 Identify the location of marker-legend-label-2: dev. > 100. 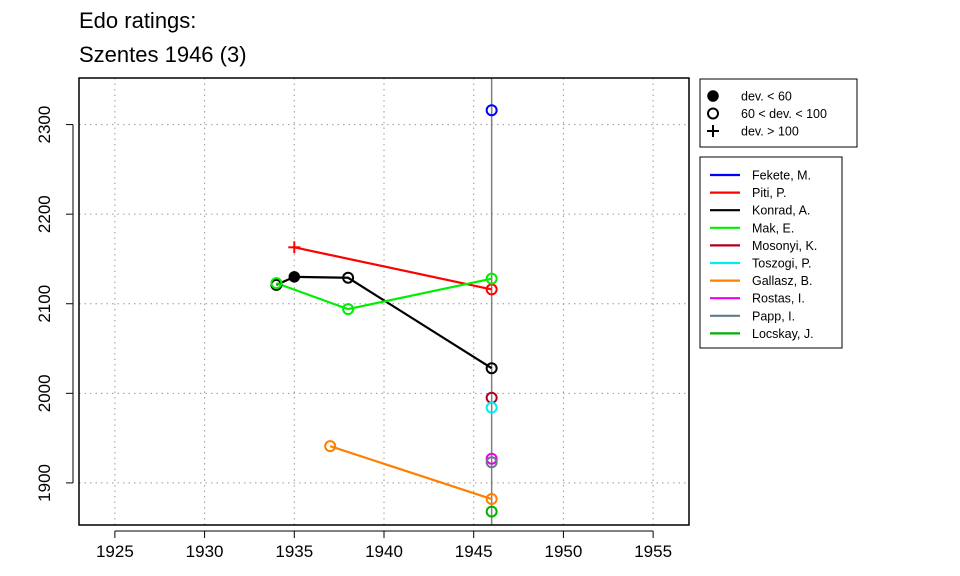
(770, 132).